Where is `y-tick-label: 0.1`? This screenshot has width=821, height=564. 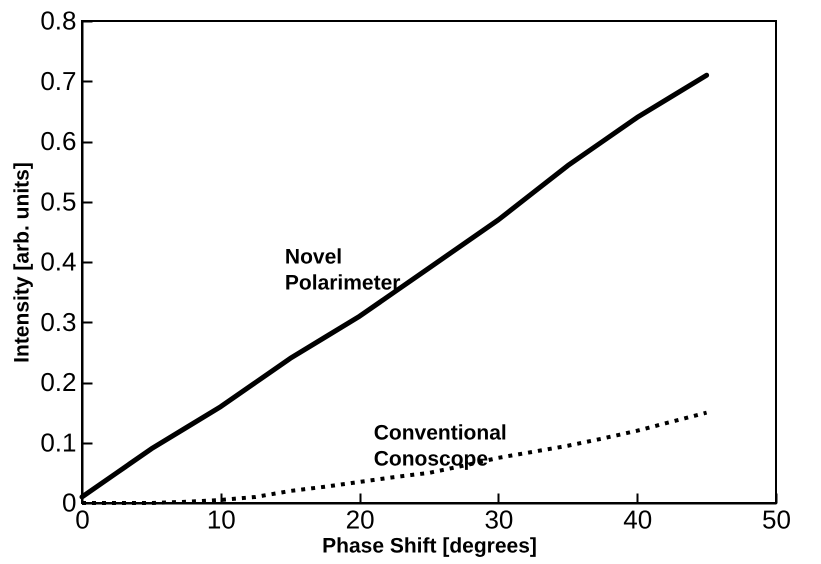
y-tick-label: 0.1 is located at coordinates (58, 442).